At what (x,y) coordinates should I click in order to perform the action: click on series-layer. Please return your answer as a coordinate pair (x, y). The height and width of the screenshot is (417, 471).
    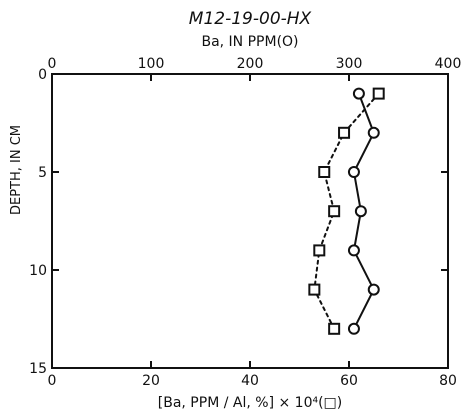
    Looking at the image, I should click on (346, 211).